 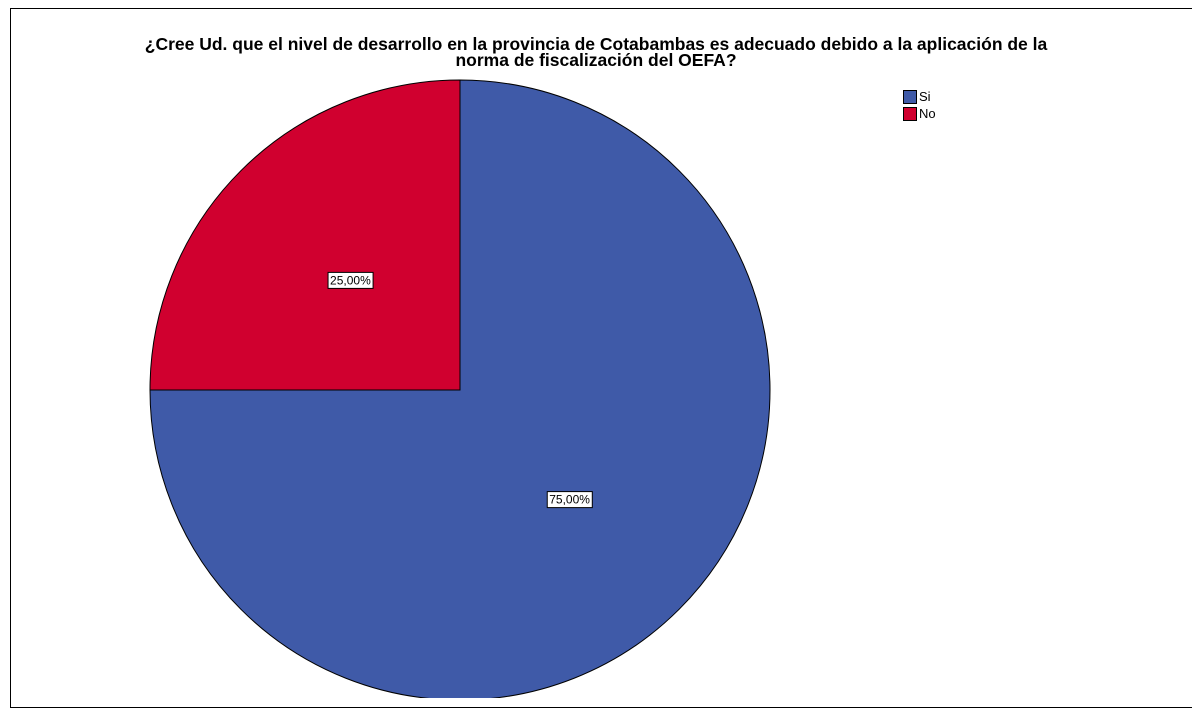 I want to click on data-label-box-si, so click(x=569, y=500).